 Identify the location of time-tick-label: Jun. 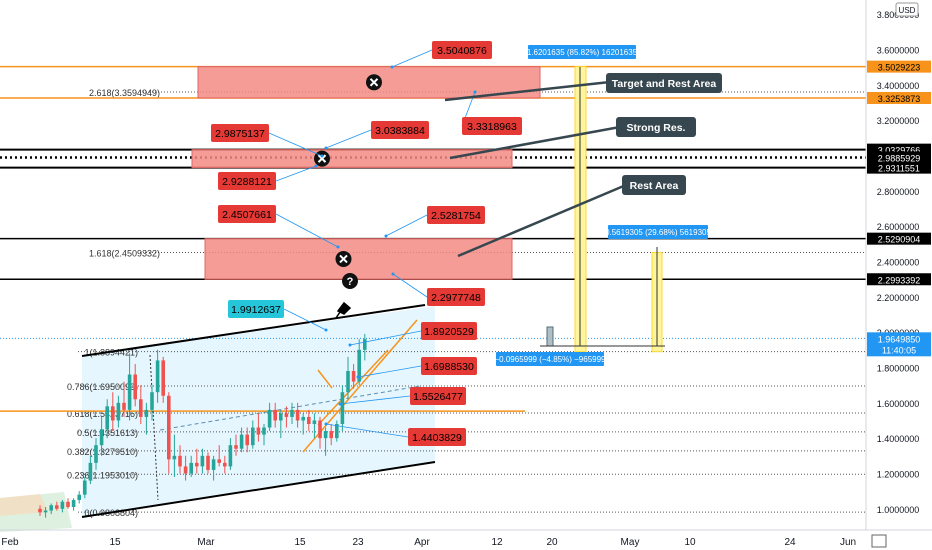
(848, 542).